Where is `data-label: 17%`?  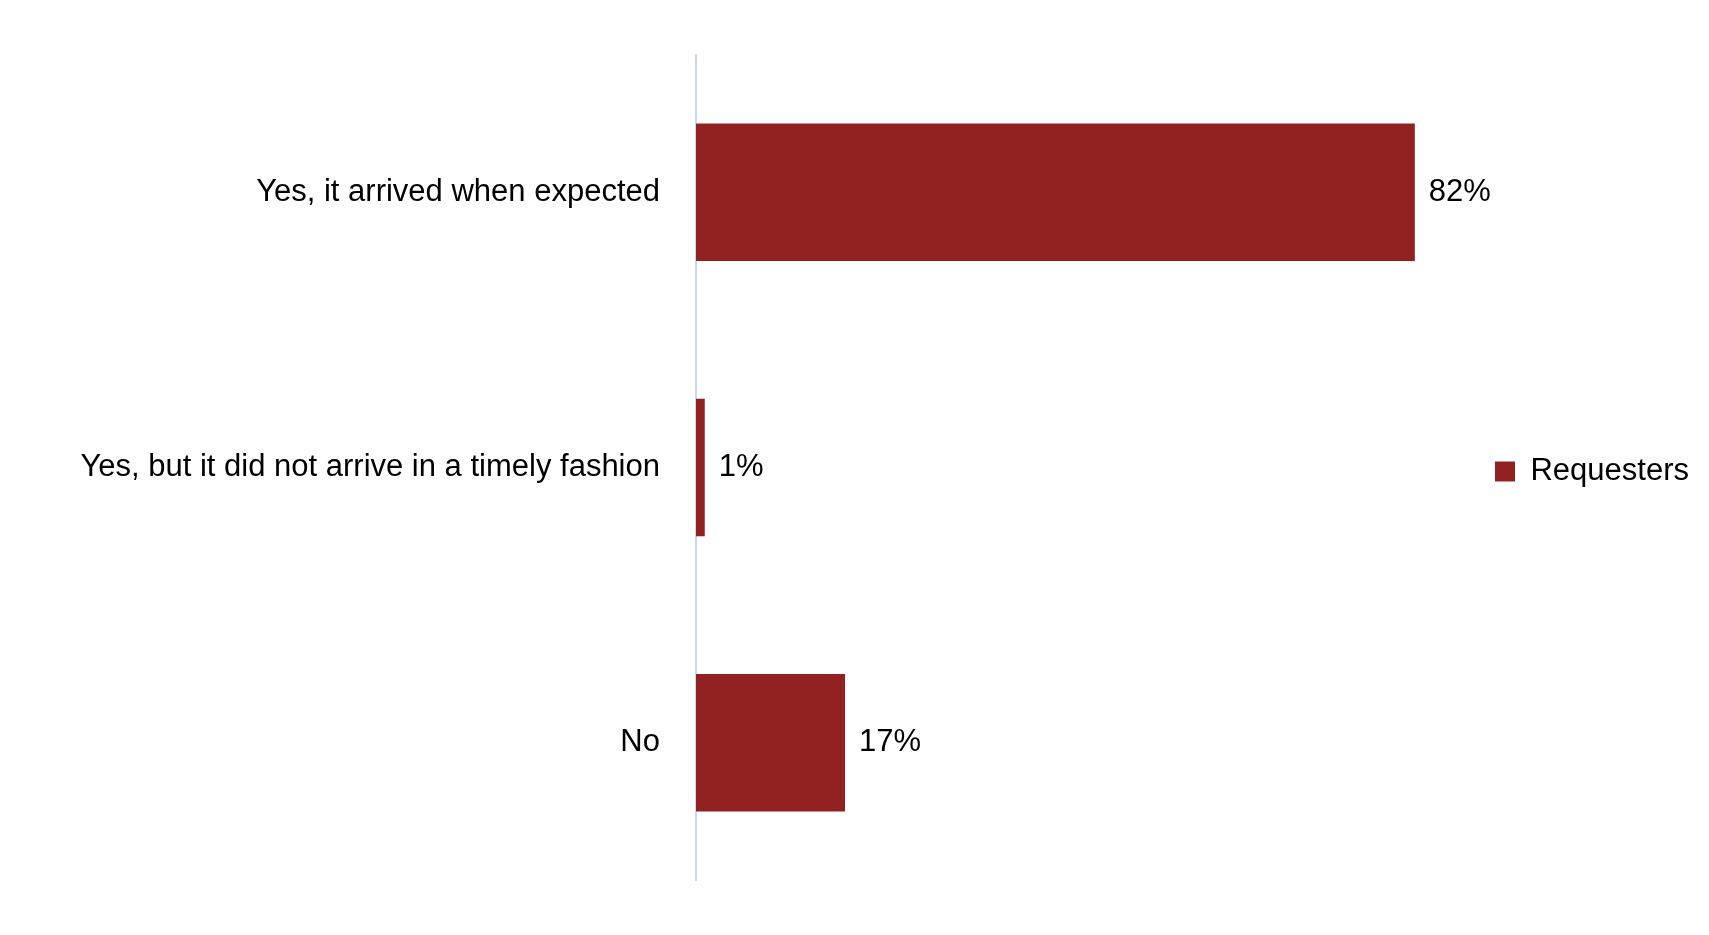
data-label: 17% is located at coordinates (890, 741).